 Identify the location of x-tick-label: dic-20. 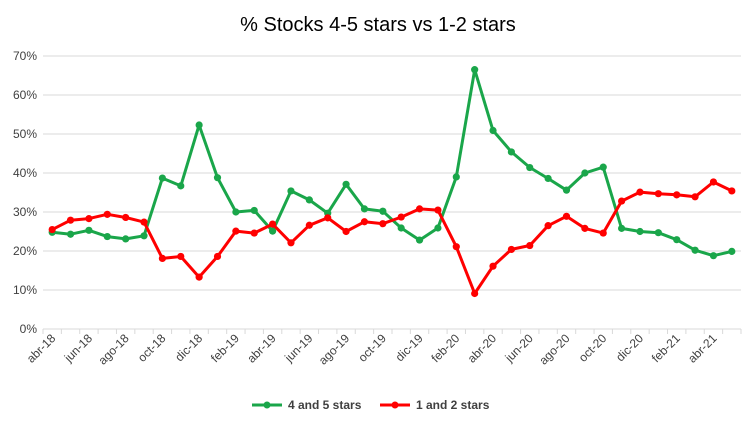
(629, 347).